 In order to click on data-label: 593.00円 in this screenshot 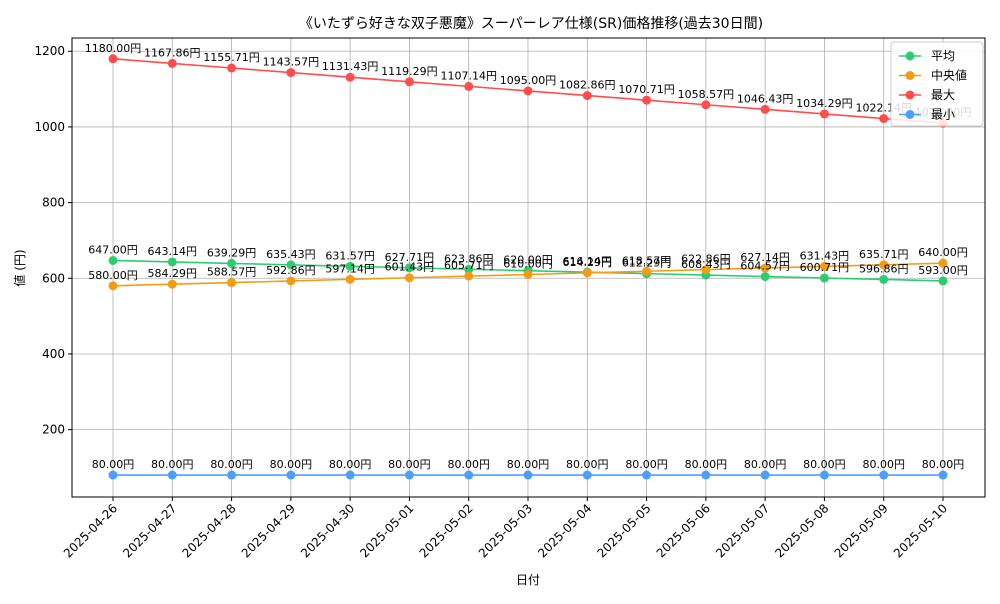, I will do `click(943, 270)`.